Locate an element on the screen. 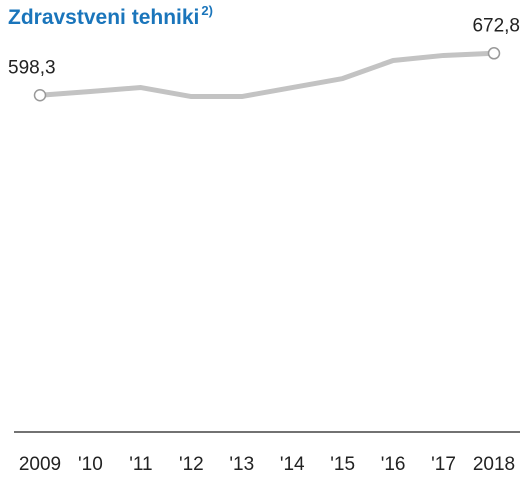 This screenshot has height=481, width=526. data-line is located at coordinates (267, 75).